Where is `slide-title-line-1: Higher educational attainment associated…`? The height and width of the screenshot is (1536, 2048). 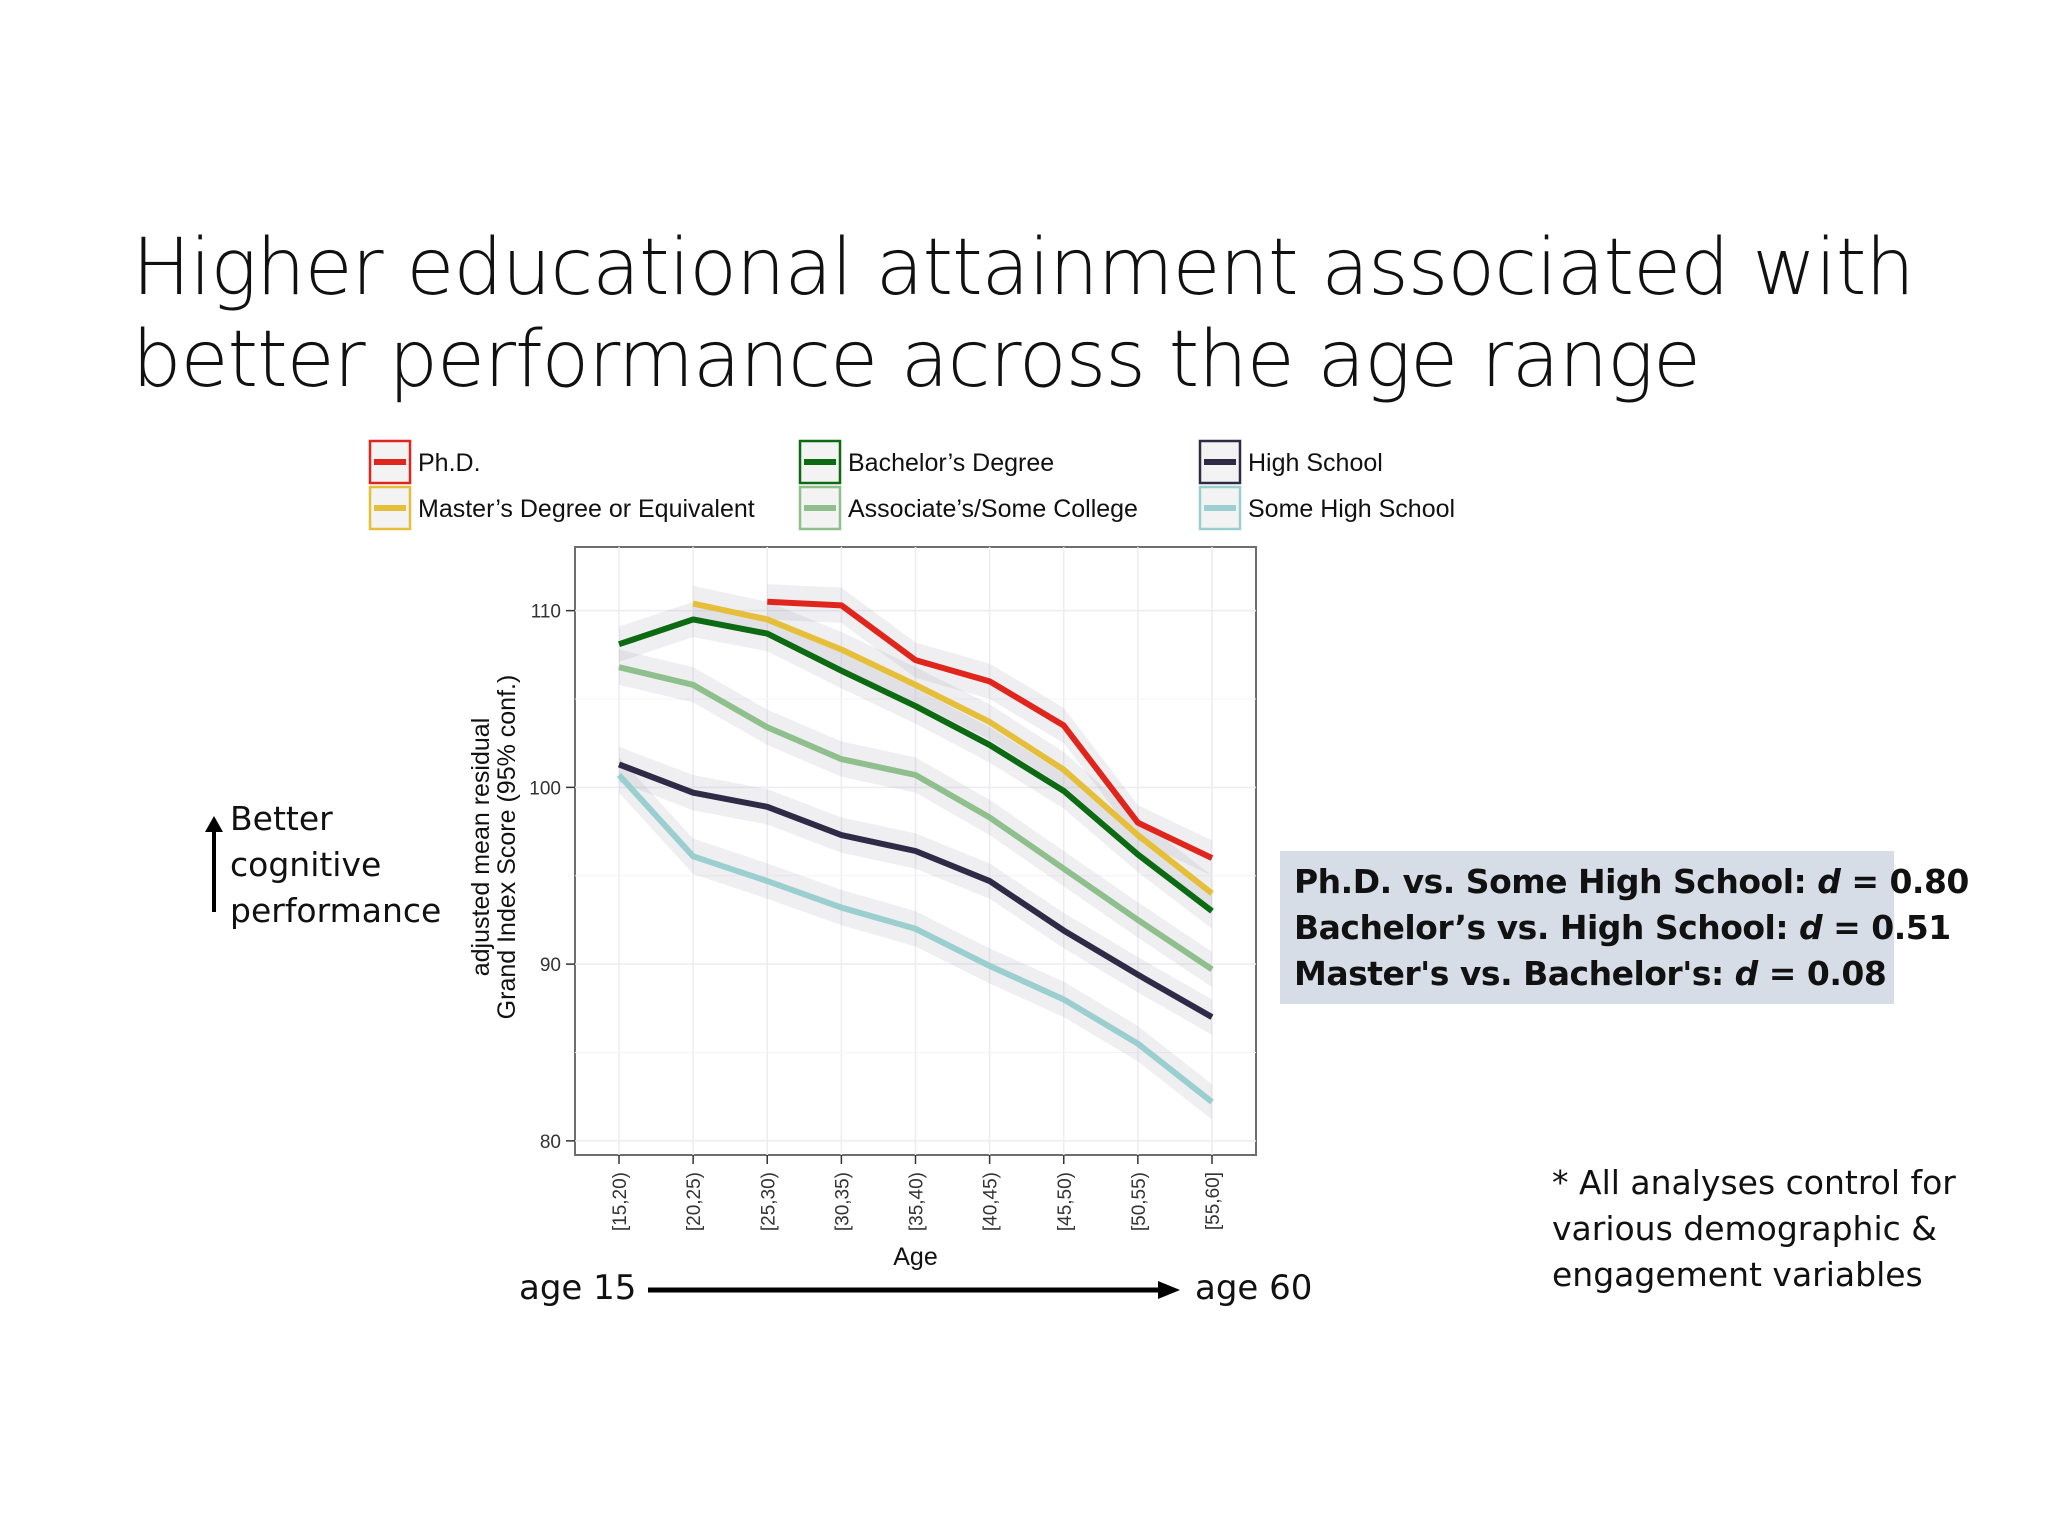
slide-title-line-1: Higher educational attainment associated… is located at coordinates (1023, 268).